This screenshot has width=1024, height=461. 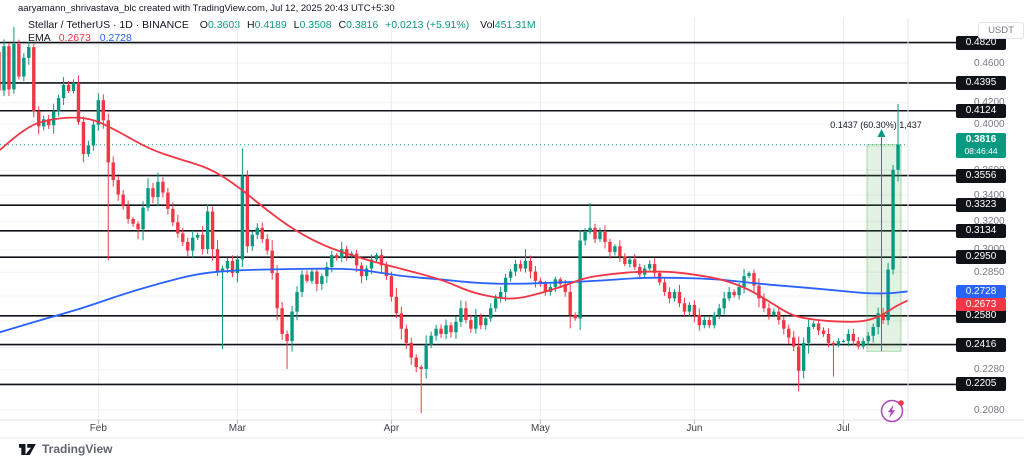 I want to click on high-value: 0.4189, so click(x=270, y=25).